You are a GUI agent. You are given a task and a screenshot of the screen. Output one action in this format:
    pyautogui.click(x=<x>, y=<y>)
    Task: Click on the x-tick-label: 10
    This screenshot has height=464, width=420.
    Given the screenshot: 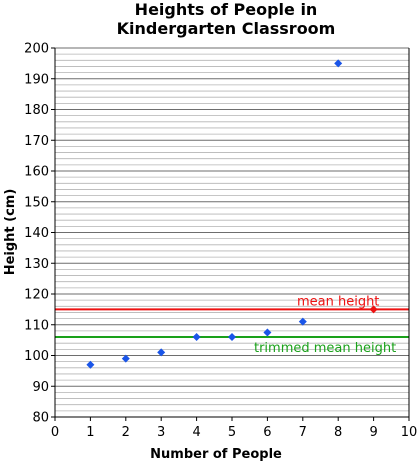 What is the action you would take?
    pyautogui.click(x=409, y=432)
    